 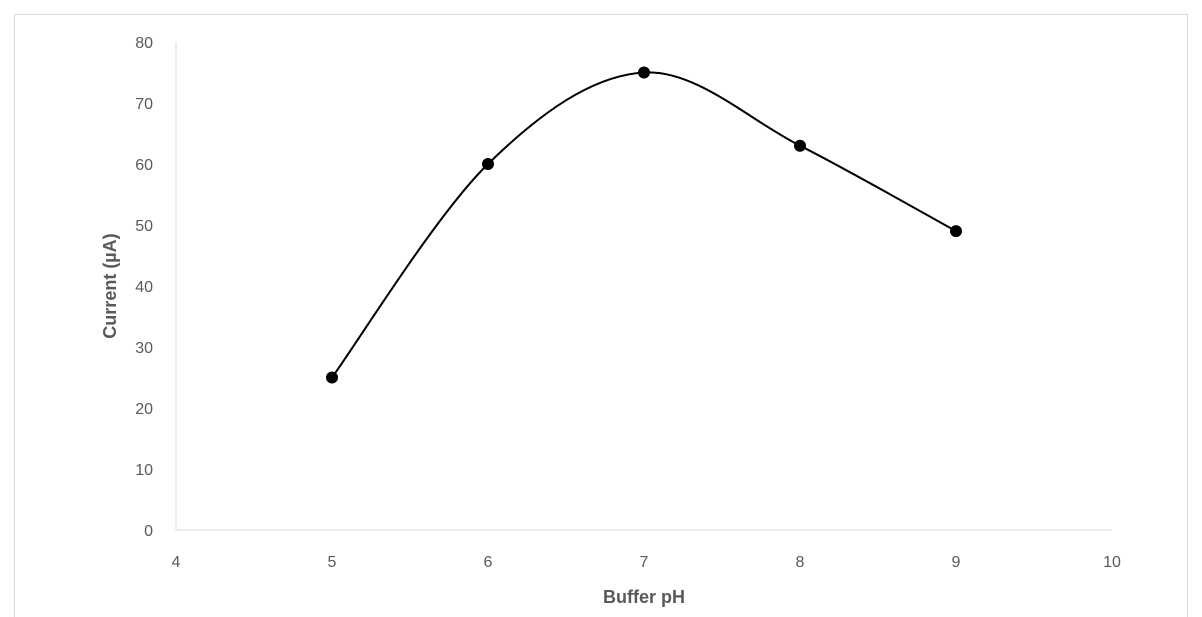 I want to click on x-tick-label: 6, so click(x=488, y=562).